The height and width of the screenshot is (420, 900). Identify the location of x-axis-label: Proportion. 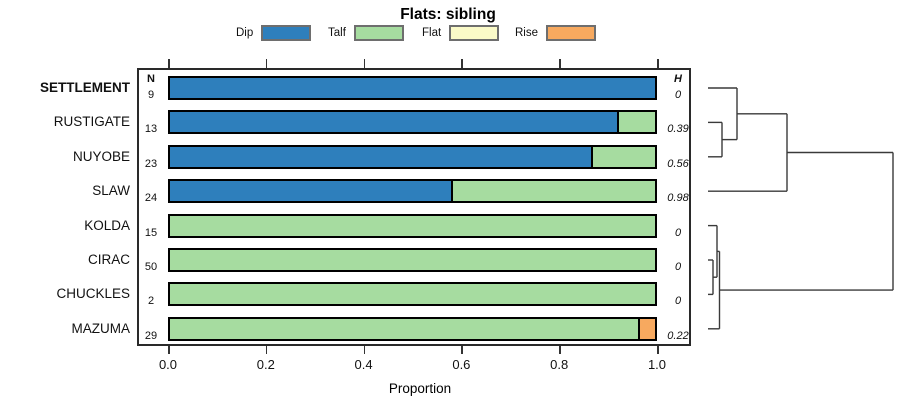
(420, 388).